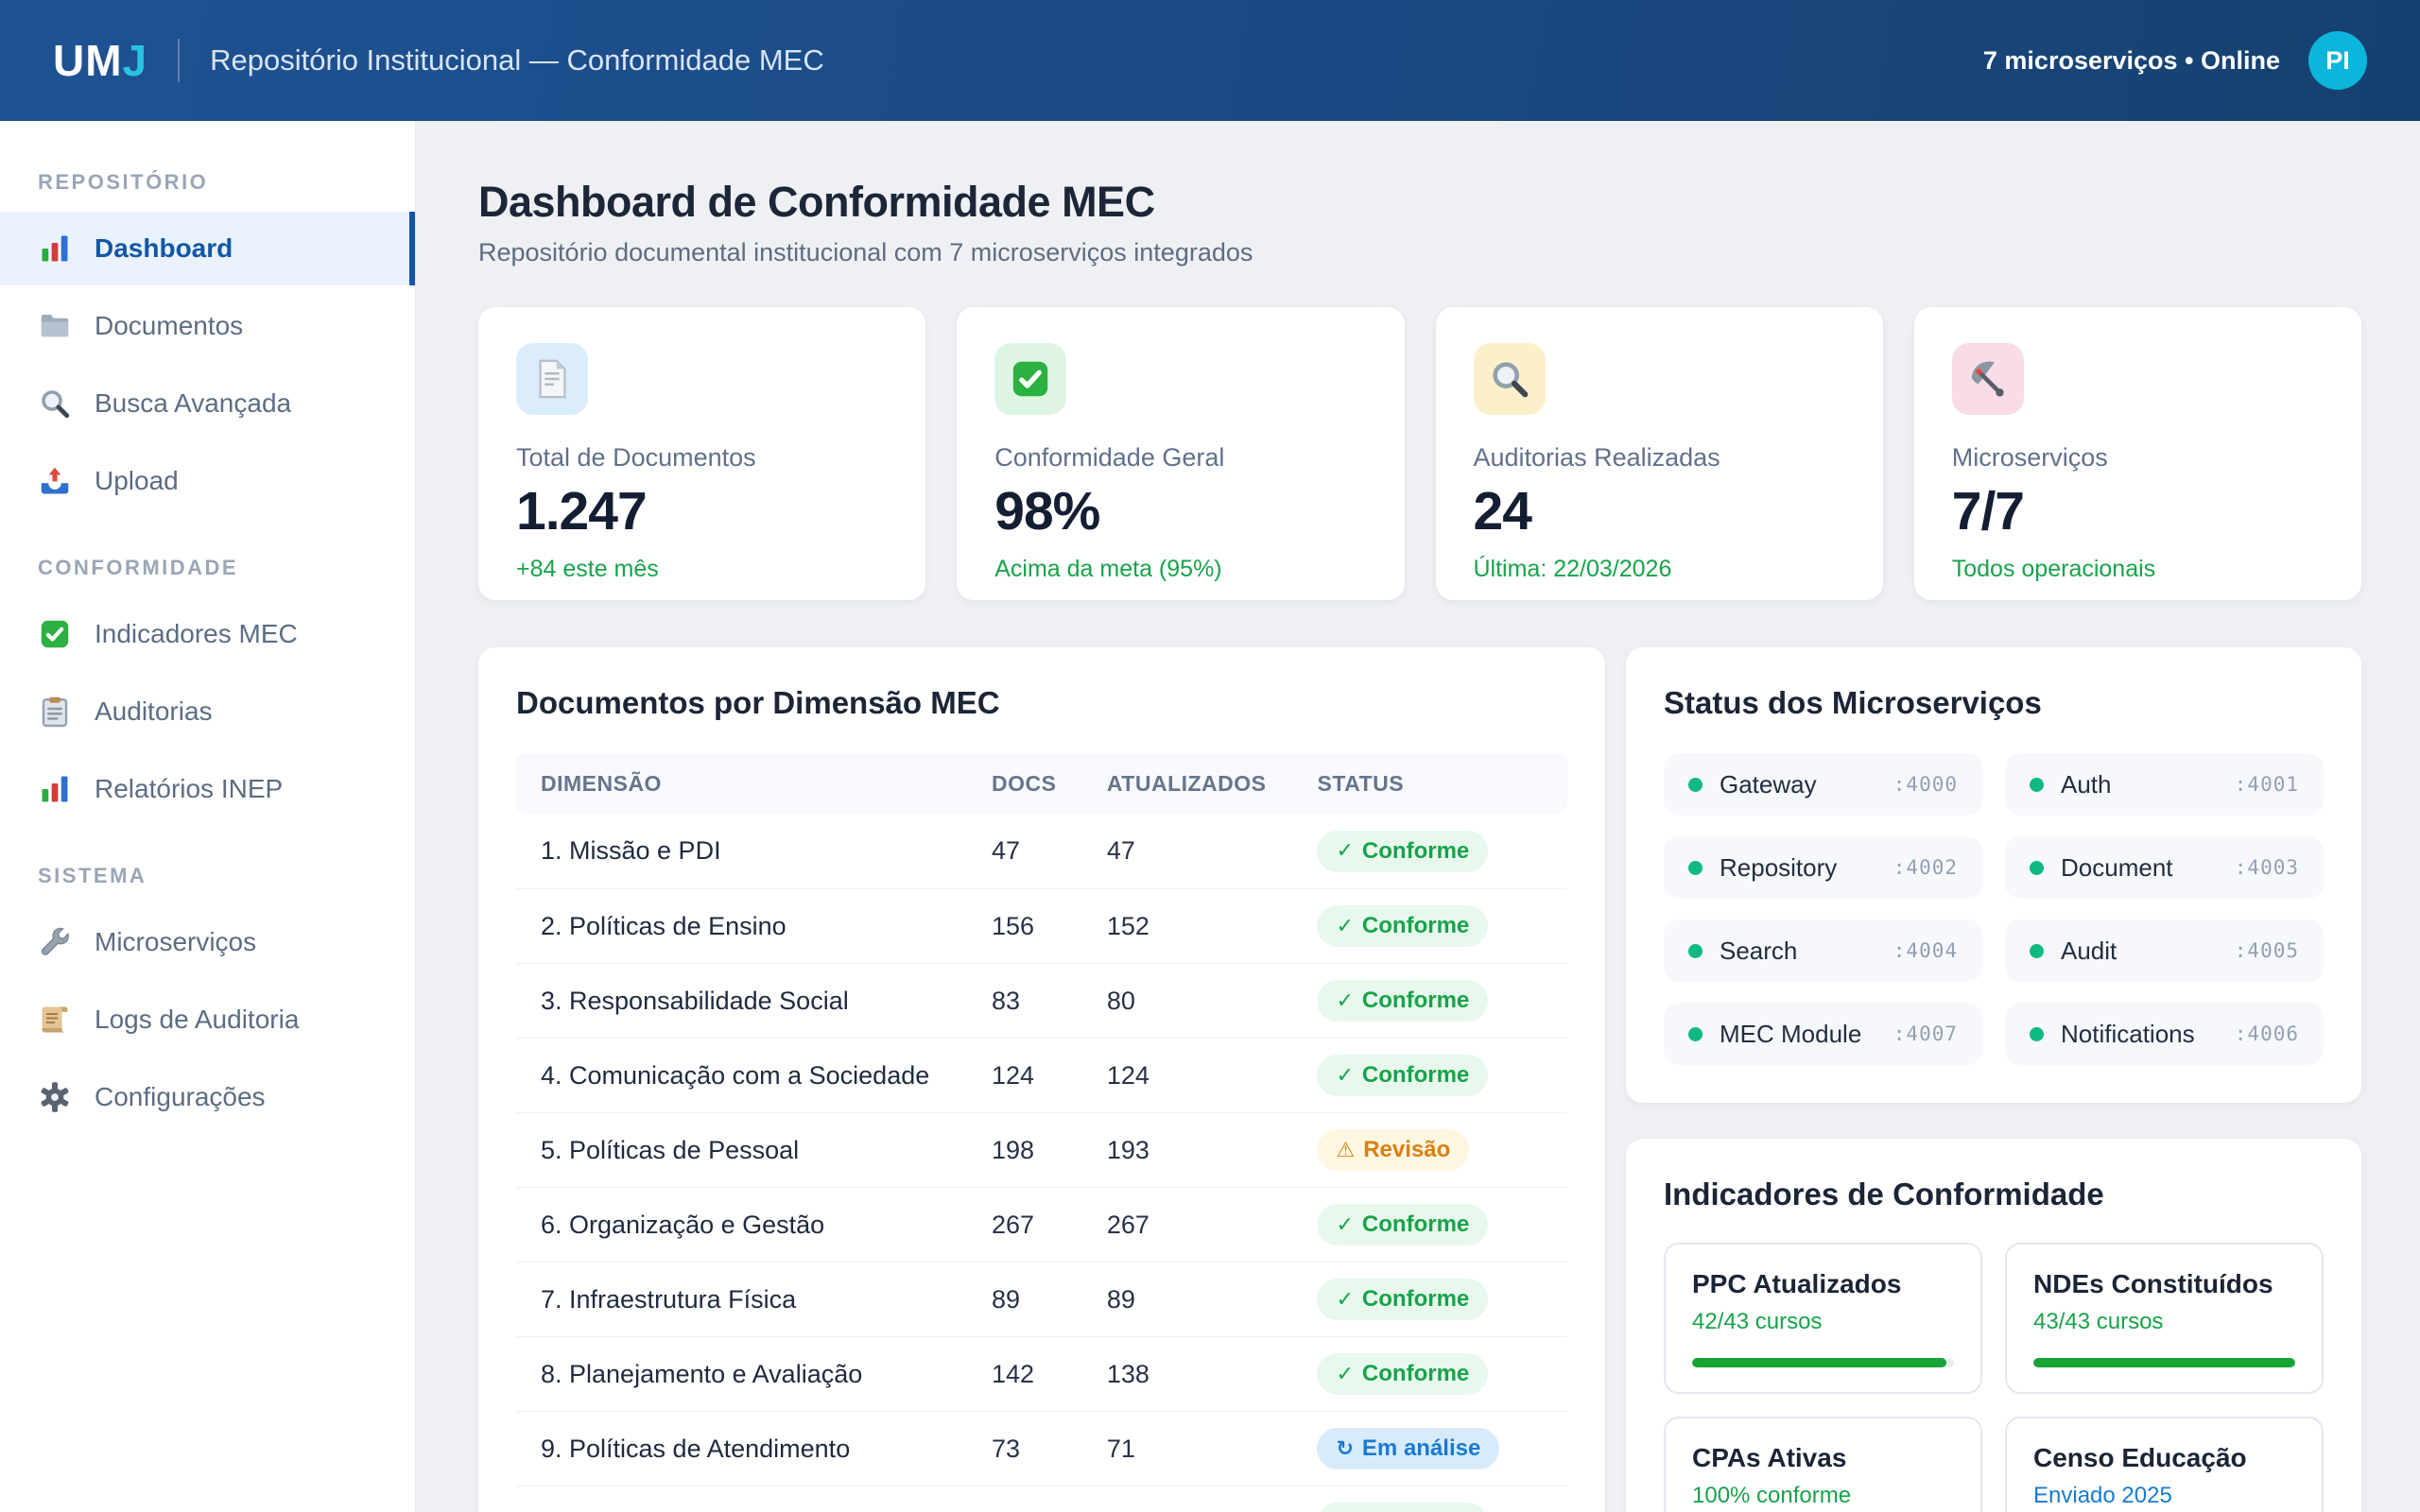  What do you see at coordinates (55, 1097) in the screenshot?
I see `gear-icon` at bounding box center [55, 1097].